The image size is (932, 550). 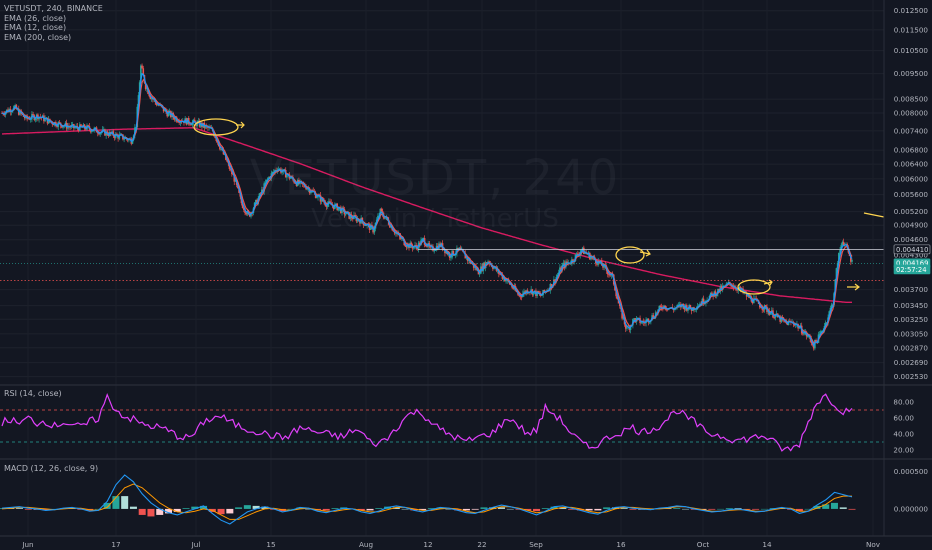 What do you see at coordinates (38, 37) in the screenshot?
I see `ema200-legend: EMA (200, close)` at bounding box center [38, 37].